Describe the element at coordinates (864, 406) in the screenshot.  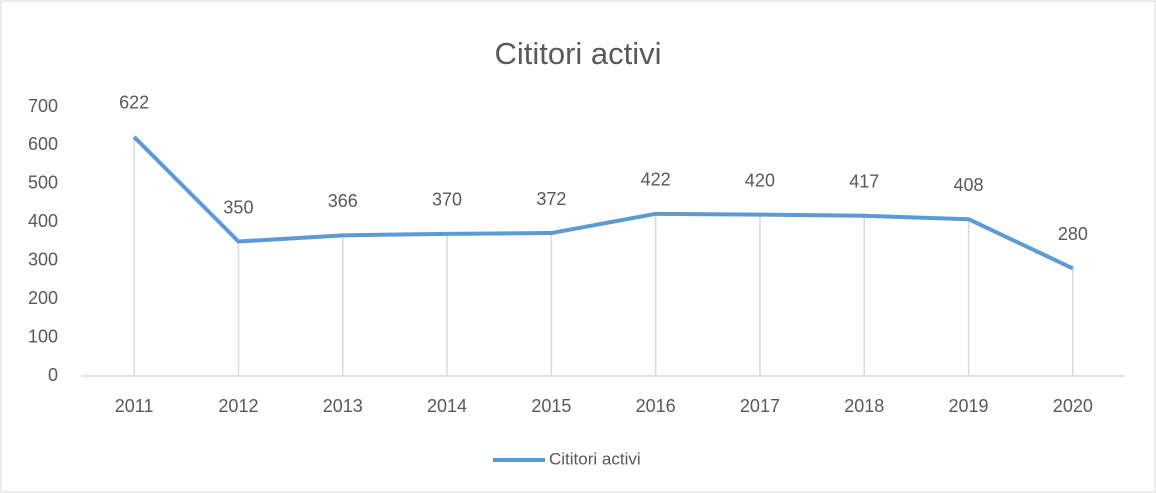
I see `x-tick-label: 2018` at that location.